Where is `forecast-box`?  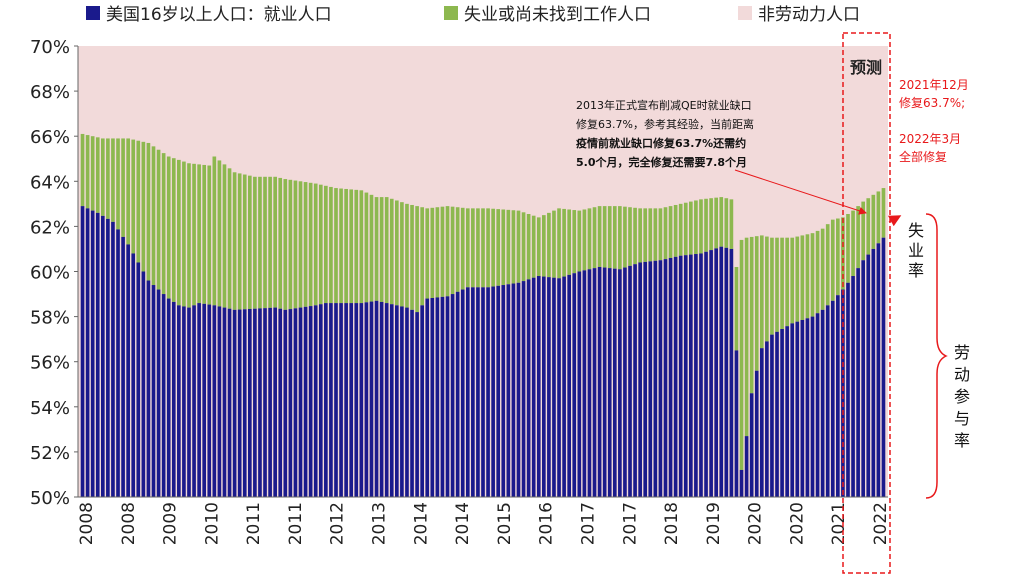 forecast-box is located at coordinates (866, 303).